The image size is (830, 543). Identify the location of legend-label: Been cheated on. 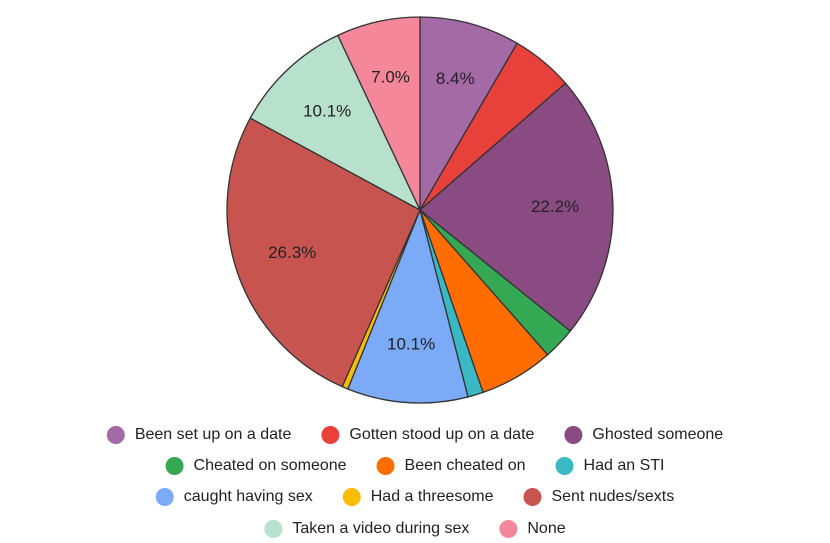
(465, 465).